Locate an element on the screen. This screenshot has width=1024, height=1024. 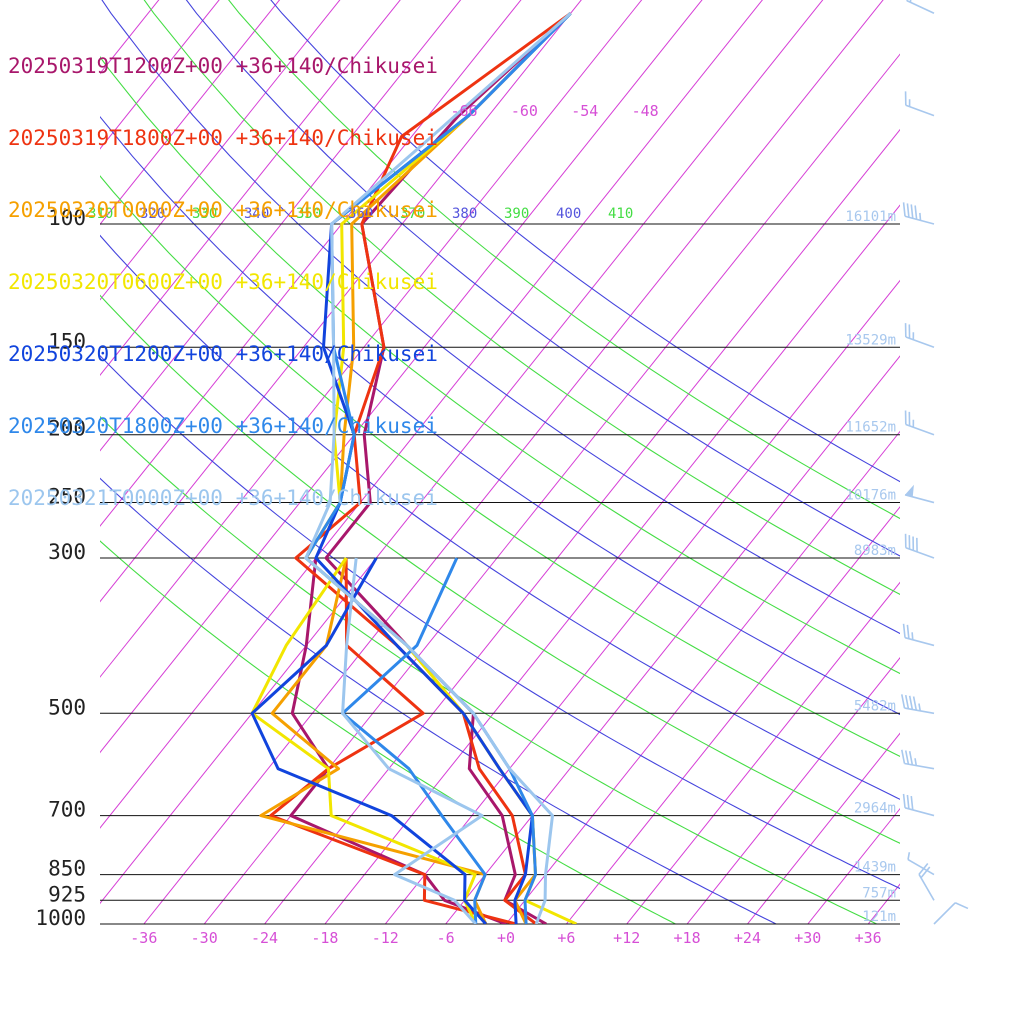
temperature-tick-label: -36 is located at coordinates (143, 938).